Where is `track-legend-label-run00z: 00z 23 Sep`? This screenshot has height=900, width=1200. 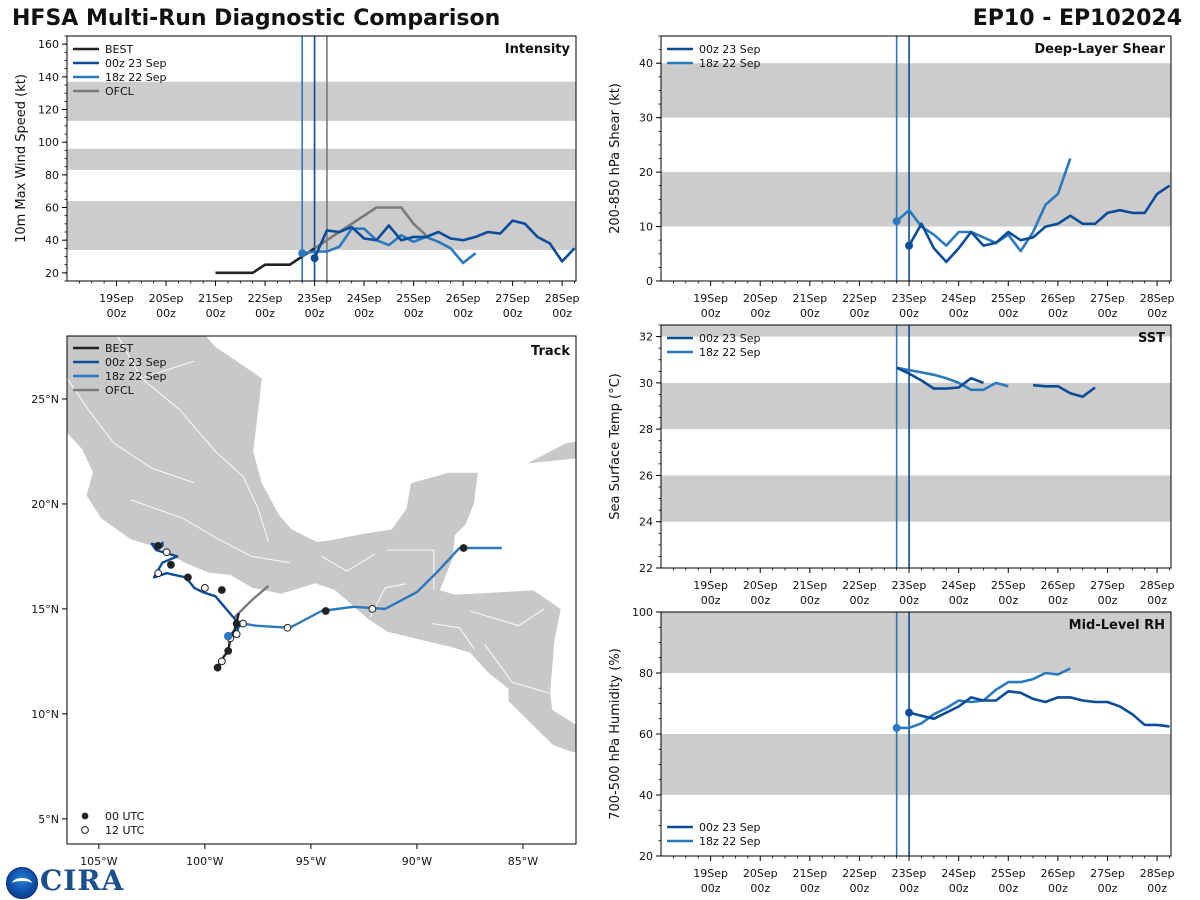 track-legend-label-run00z: 00z 23 Sep is located at coordinates (136, 362).